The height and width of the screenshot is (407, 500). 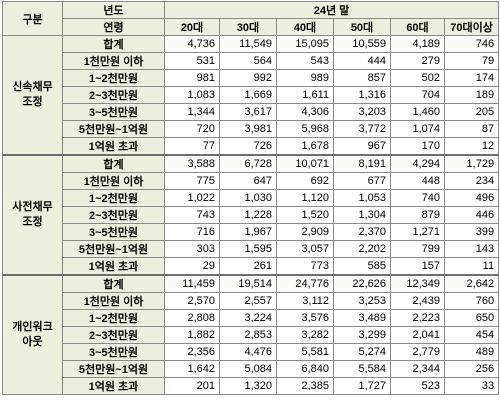 I want to click on value-cell: 87, so click(x=471, y=129).